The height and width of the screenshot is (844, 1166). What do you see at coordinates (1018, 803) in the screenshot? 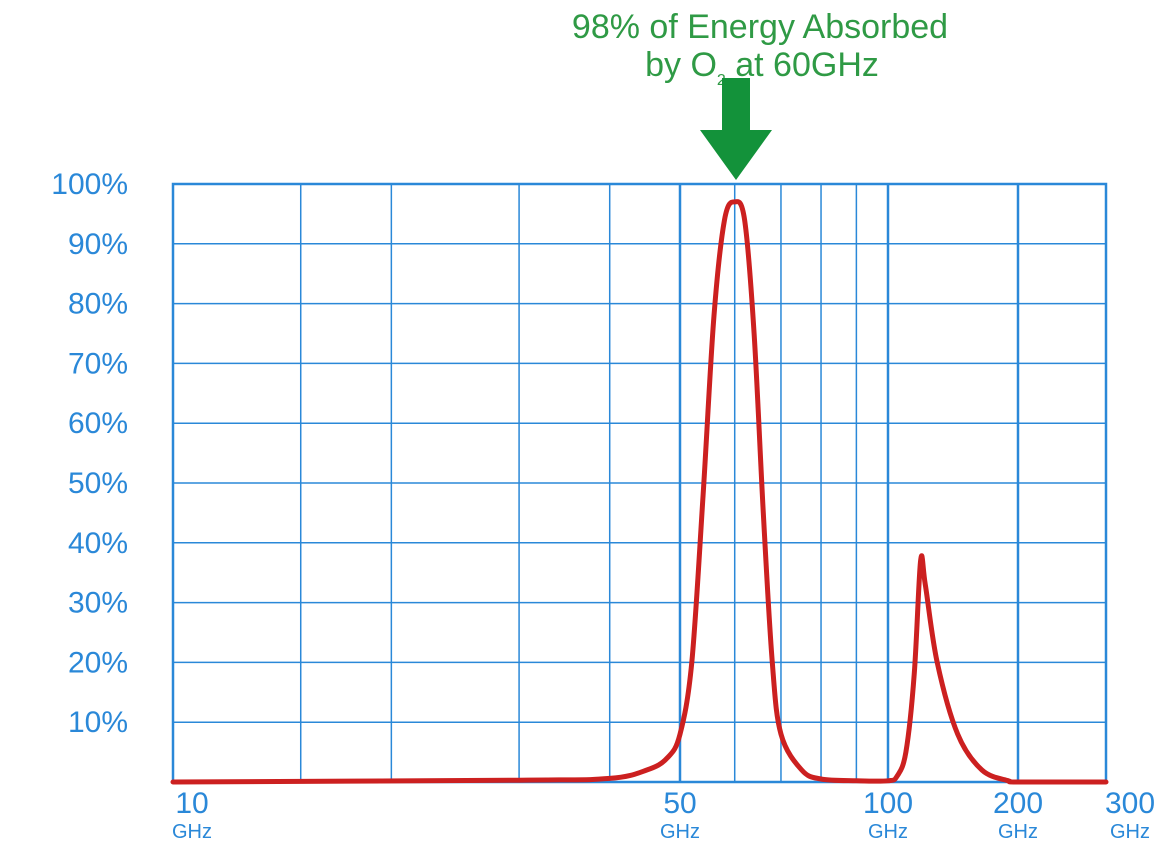
I see `x-tick-label: 200` at bounding box center [1018, 803].